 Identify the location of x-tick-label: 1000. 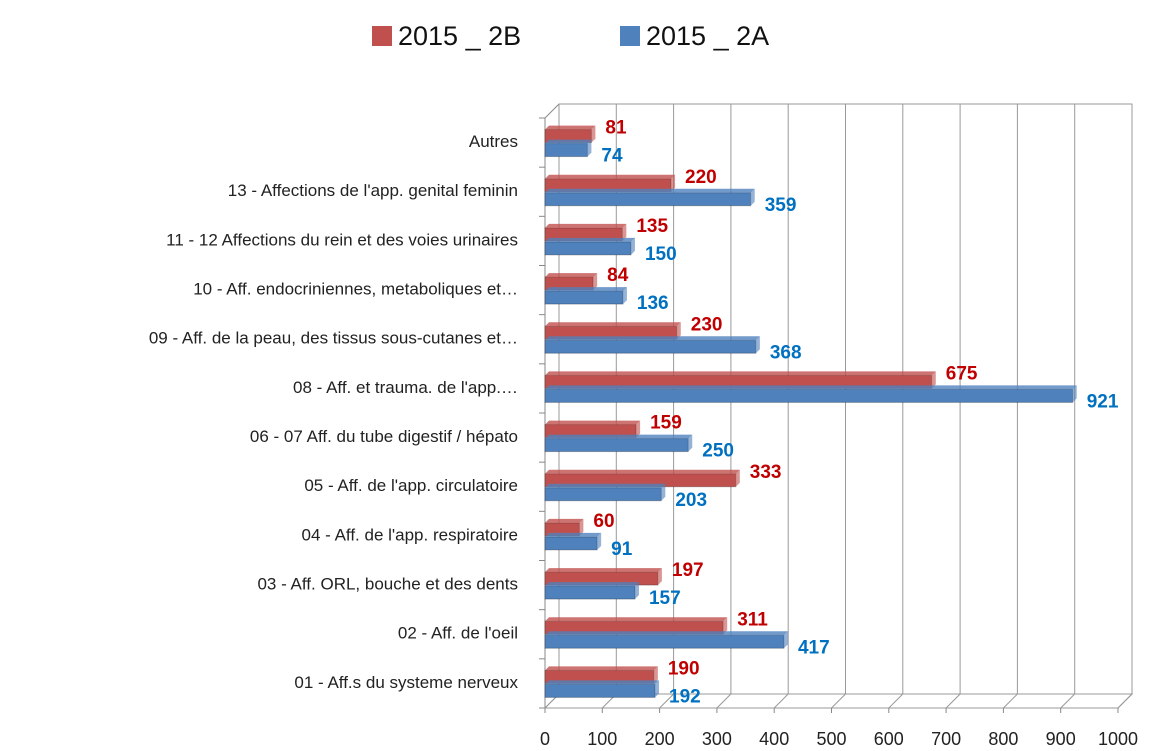
(1118, 739).